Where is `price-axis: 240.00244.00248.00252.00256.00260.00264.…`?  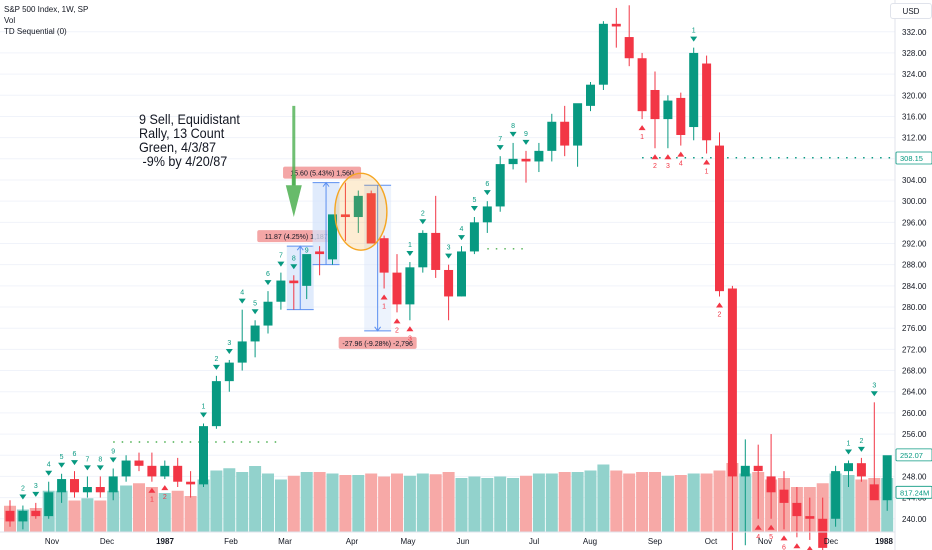
price-axis: 240.00244.00248.00252.00256.00260.00264.… is located at coordinates (913, 275).